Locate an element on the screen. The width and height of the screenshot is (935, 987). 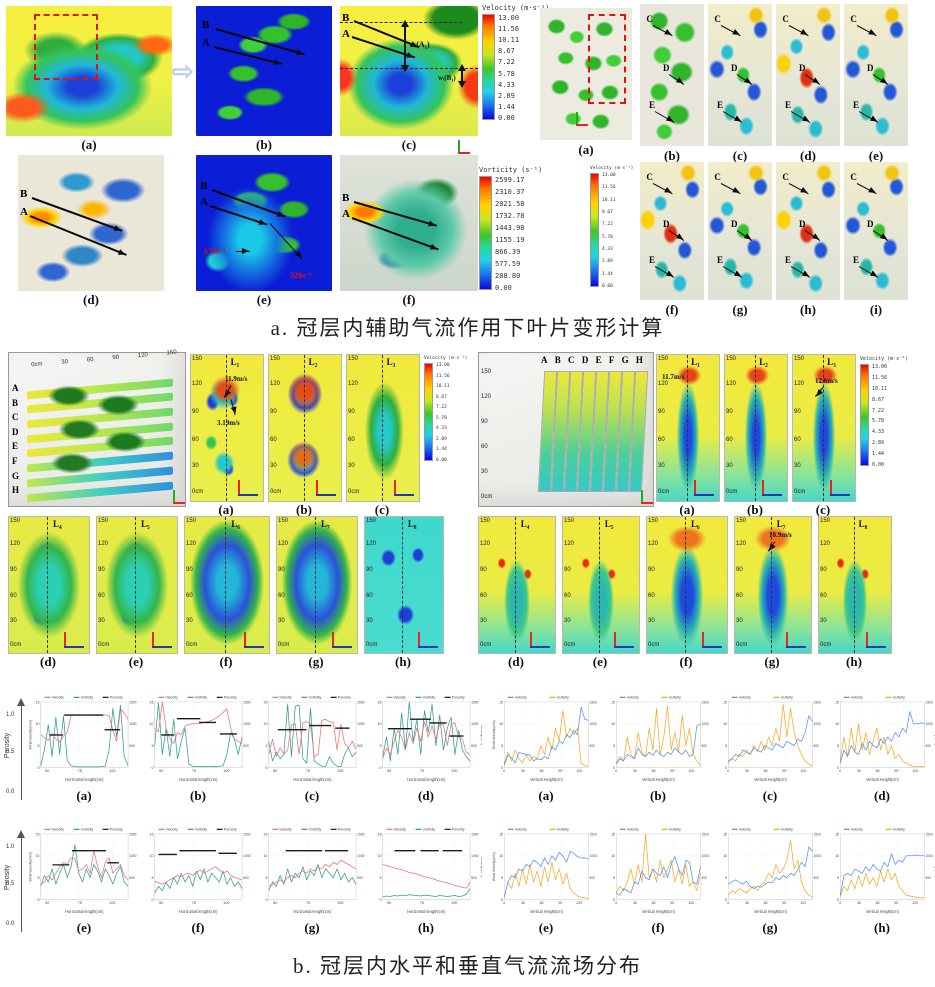
svg-text: 5 is located at coordinates (502, 746).